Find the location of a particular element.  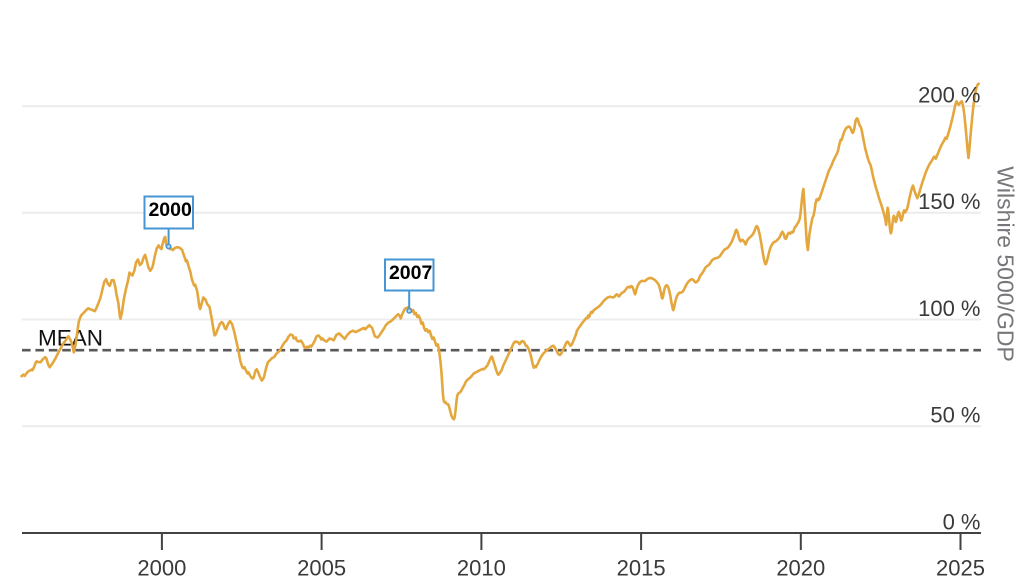

svg-text: 2020 is located at coordinates (800, 568).